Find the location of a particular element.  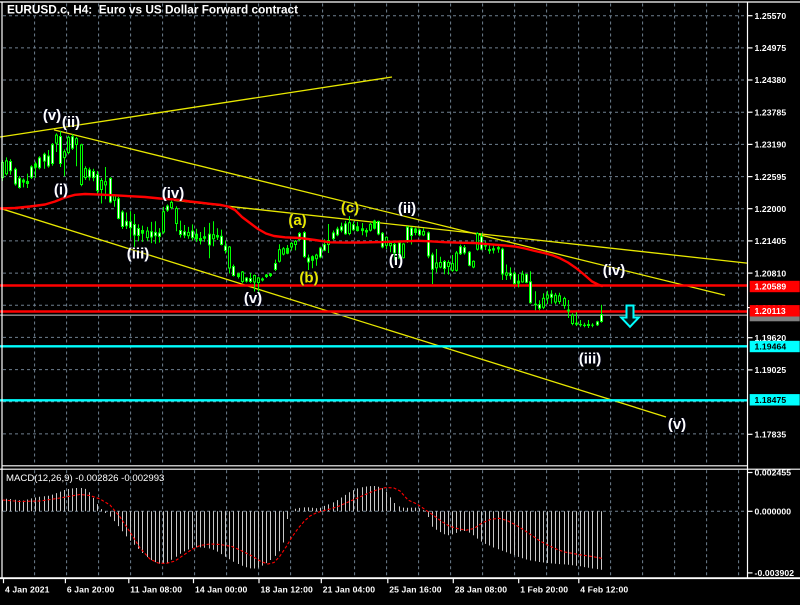

svg-text: 1.20589 is located at coordinates (771, 287).